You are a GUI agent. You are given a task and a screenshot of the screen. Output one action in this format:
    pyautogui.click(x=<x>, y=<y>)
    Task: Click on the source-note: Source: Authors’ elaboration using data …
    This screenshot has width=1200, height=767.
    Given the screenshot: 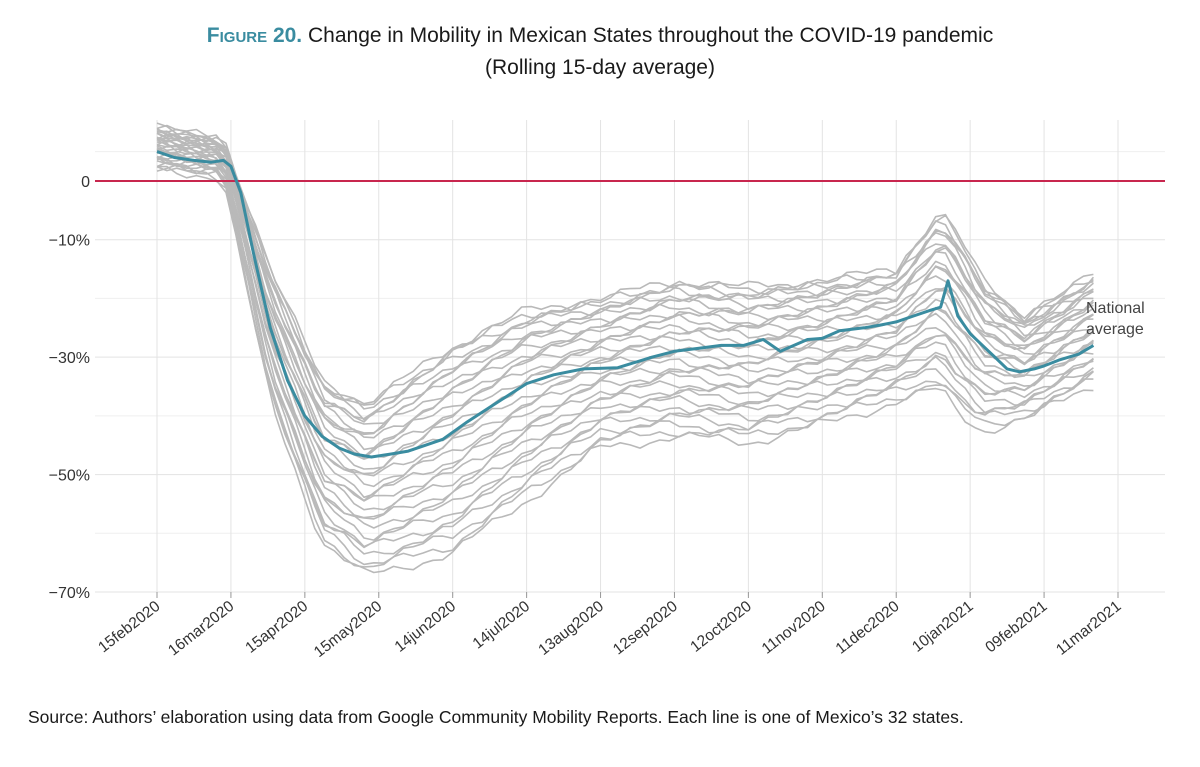 What is the action you would take?
    pyautogui.click(x=496, y=717)
    